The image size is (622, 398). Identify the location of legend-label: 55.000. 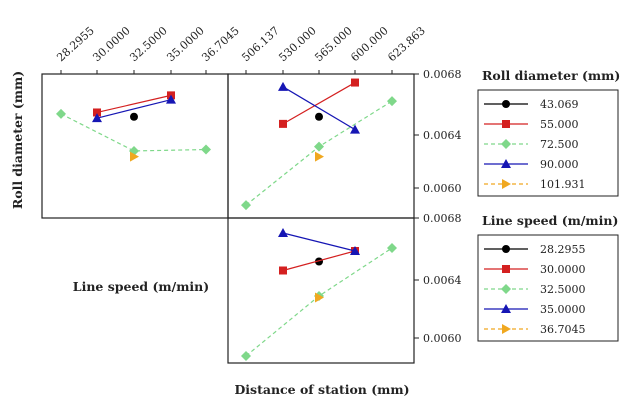
(559, 124).